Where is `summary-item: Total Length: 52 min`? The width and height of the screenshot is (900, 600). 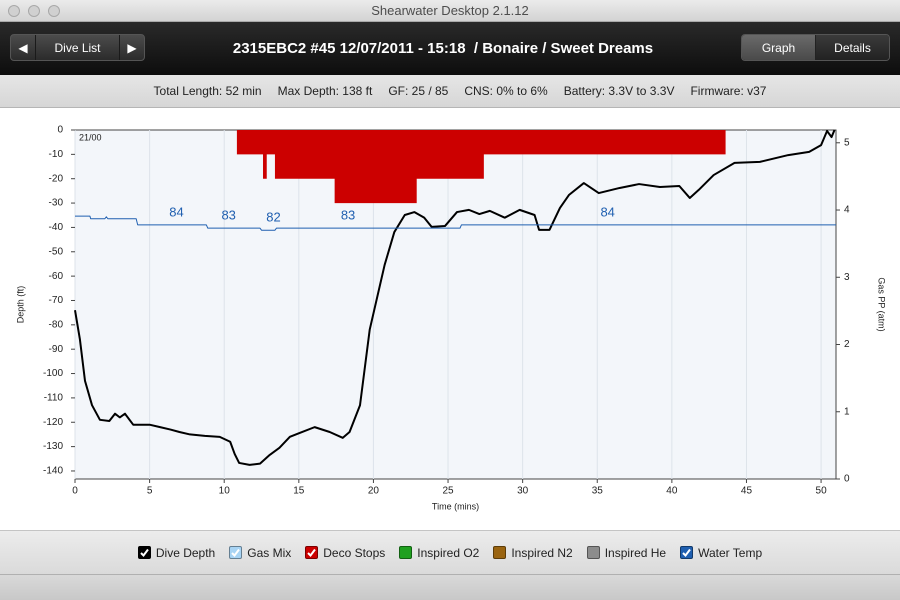 summary-item: Total Length: 52 min is located at coordinates (207, 91).